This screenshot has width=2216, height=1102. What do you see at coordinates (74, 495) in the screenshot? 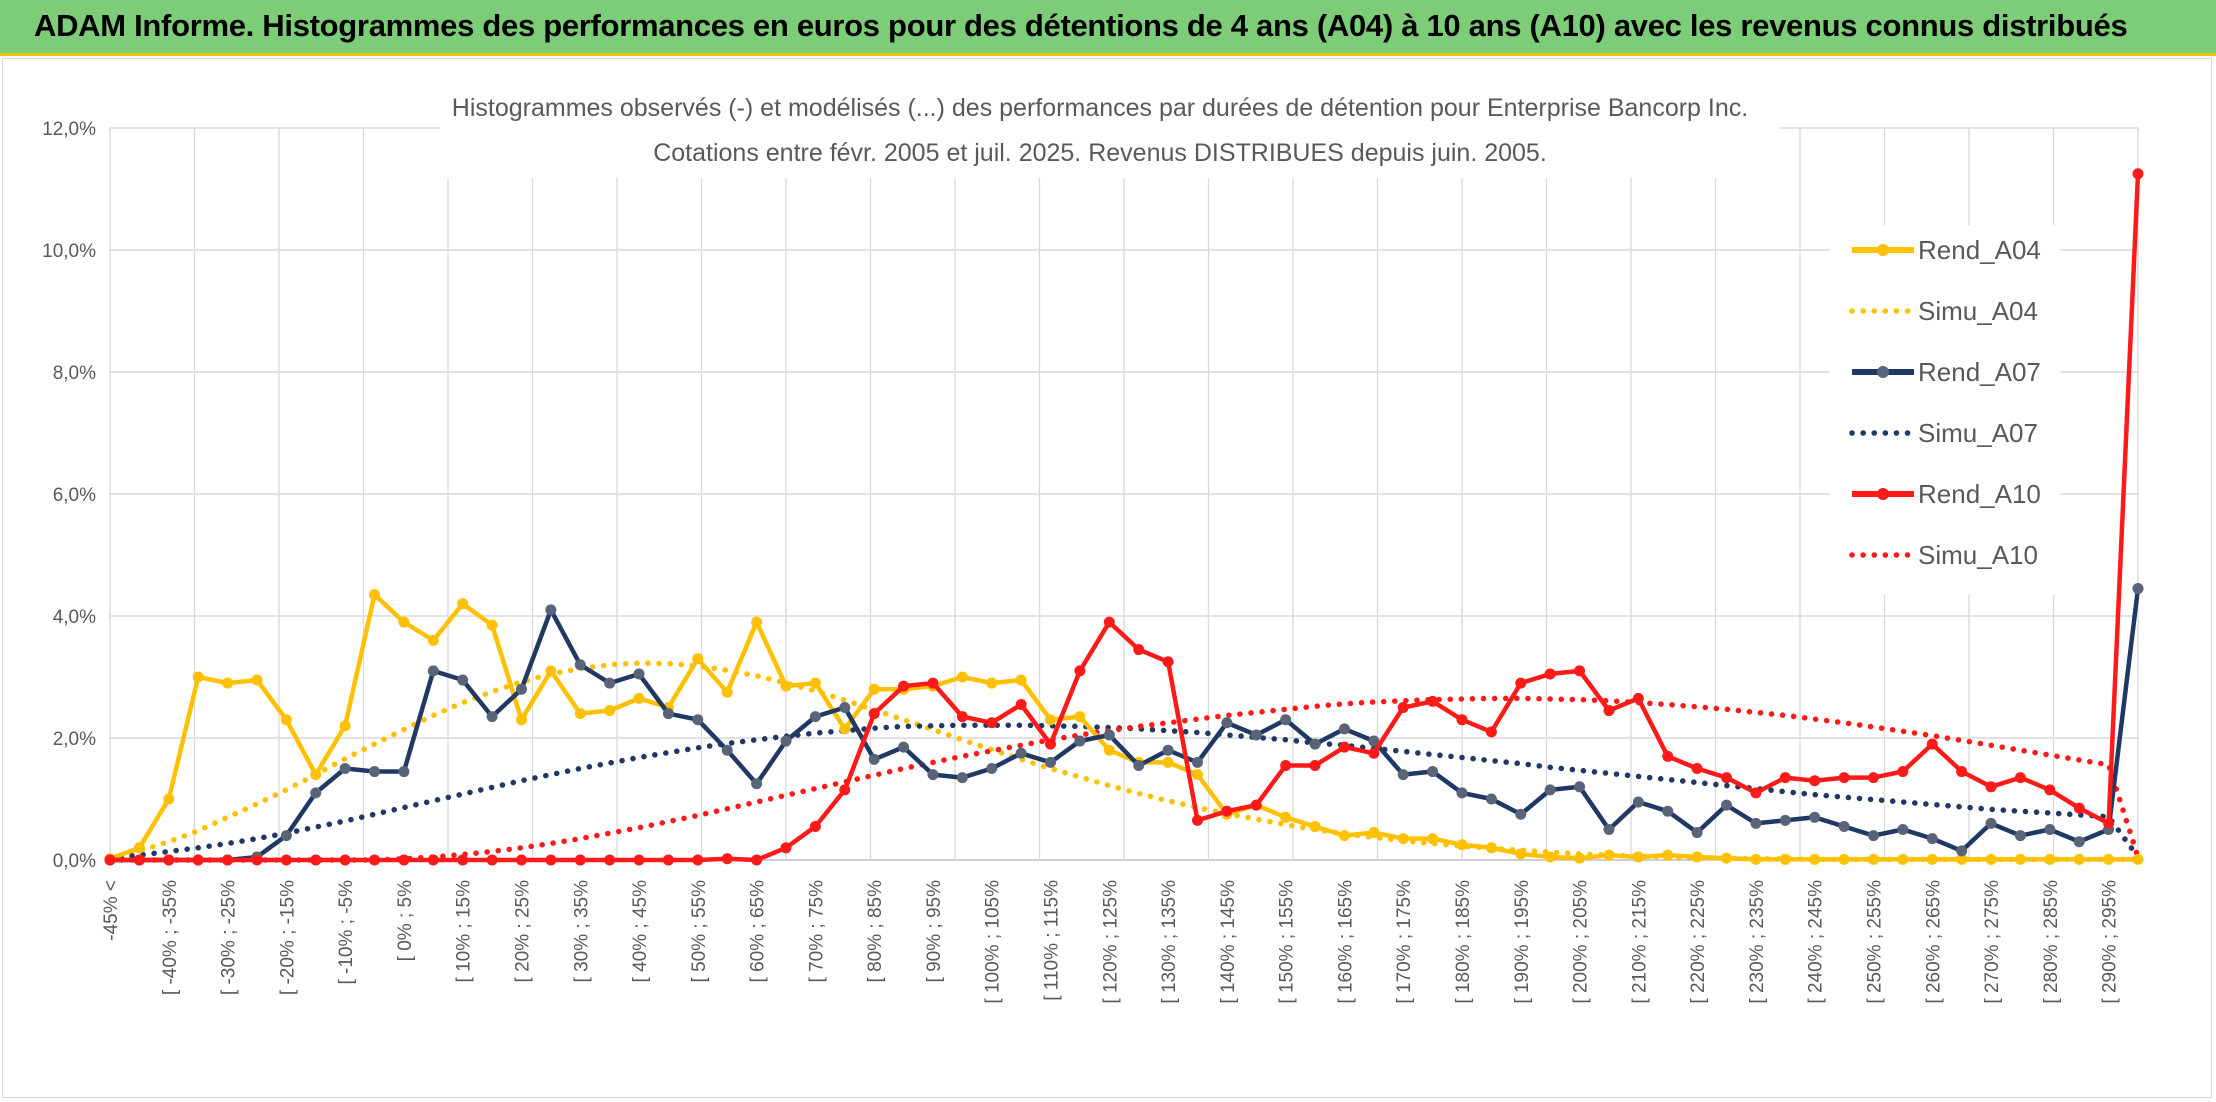
I see `y-tick-label: 6,0%` at bounding box center [74, 495].